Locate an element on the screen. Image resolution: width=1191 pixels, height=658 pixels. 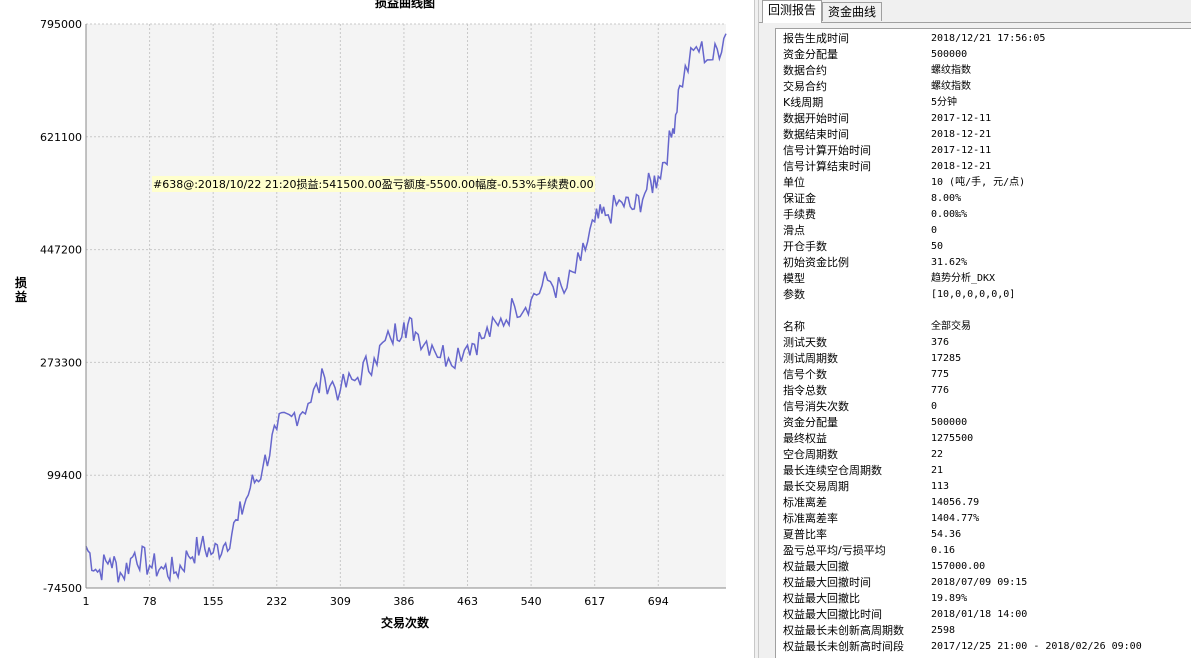
report-key: 参数 is located at coordinates (794, 294).